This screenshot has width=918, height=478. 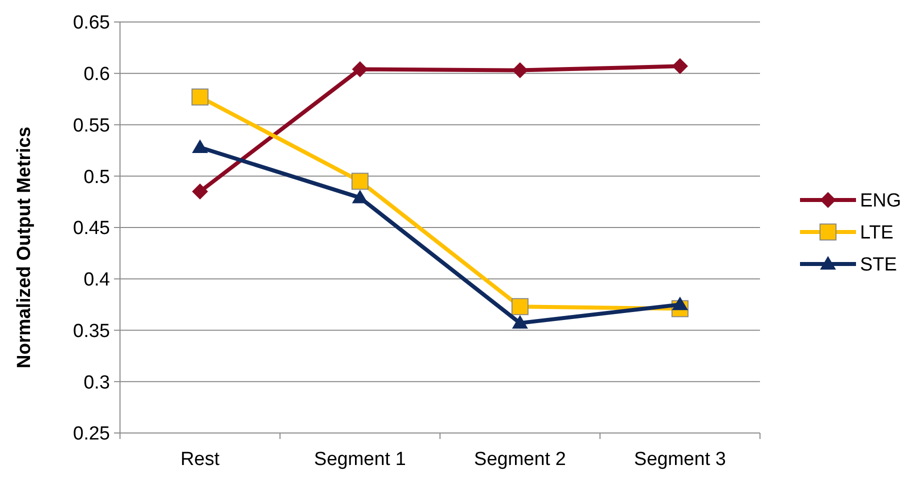 What do you see at coordinates (91, 331) in the screenshot?
I see `y-tick-label: 0.35` at bounding box center [91, 331].